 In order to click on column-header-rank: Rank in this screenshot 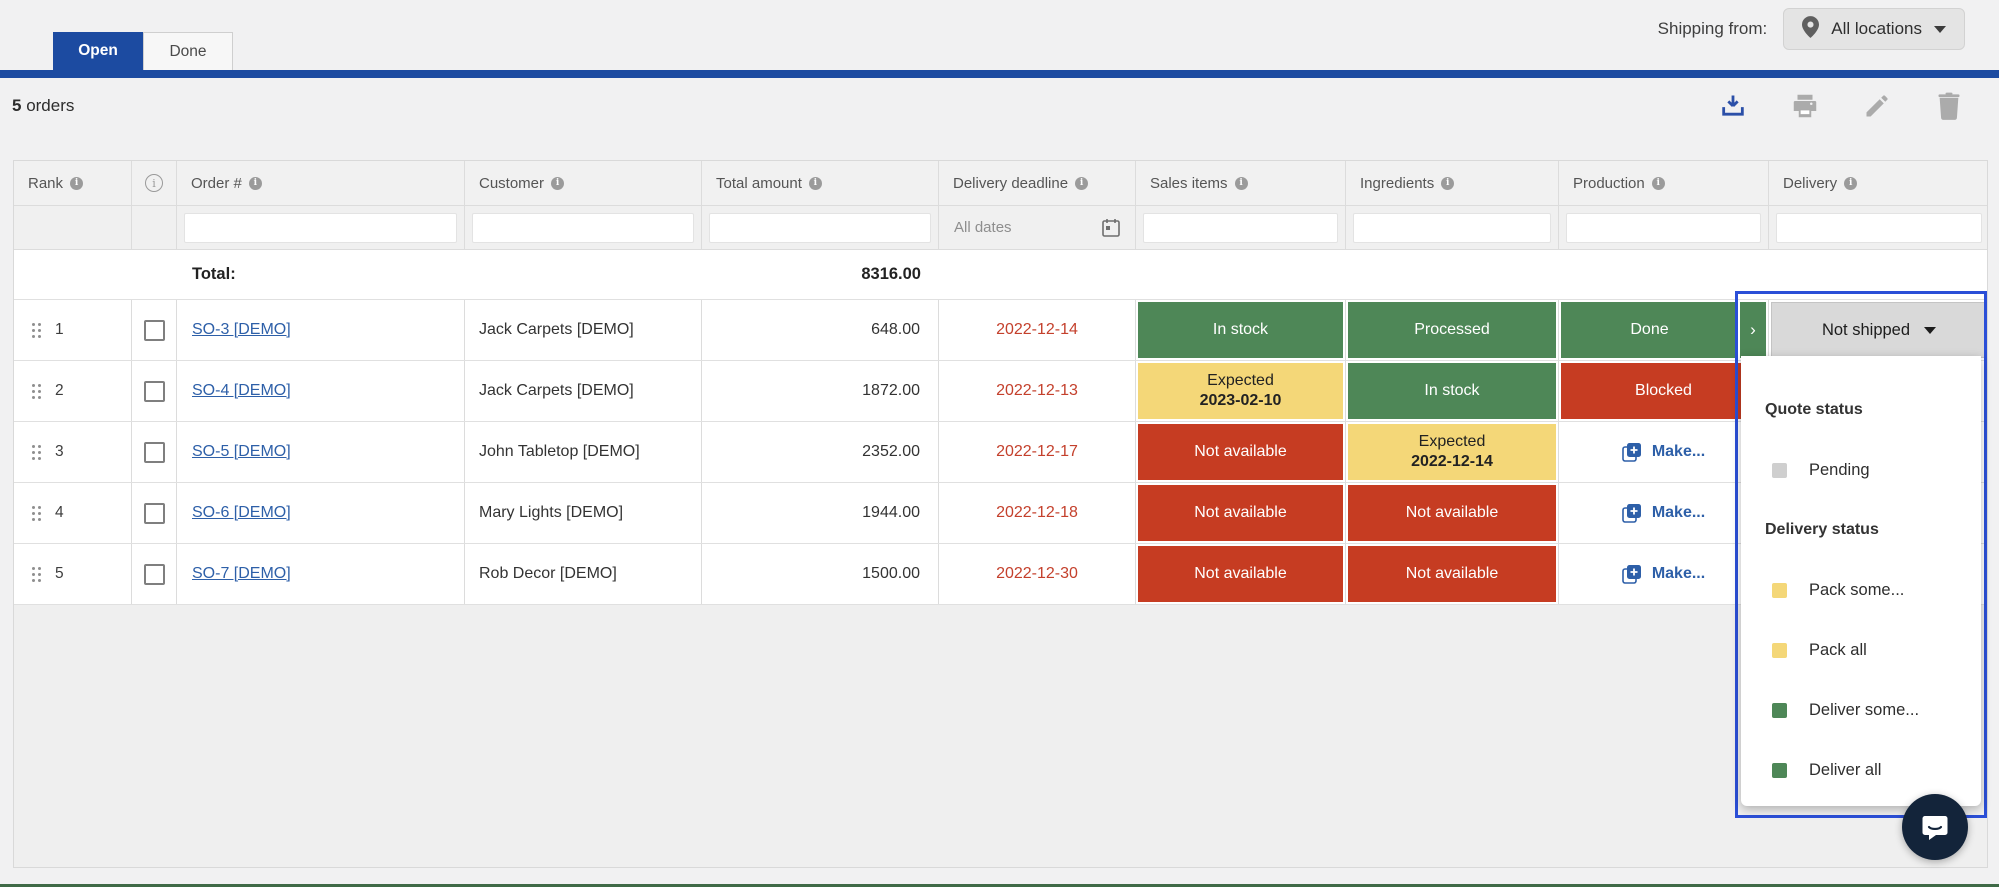, I will do `click(73, 183)`.